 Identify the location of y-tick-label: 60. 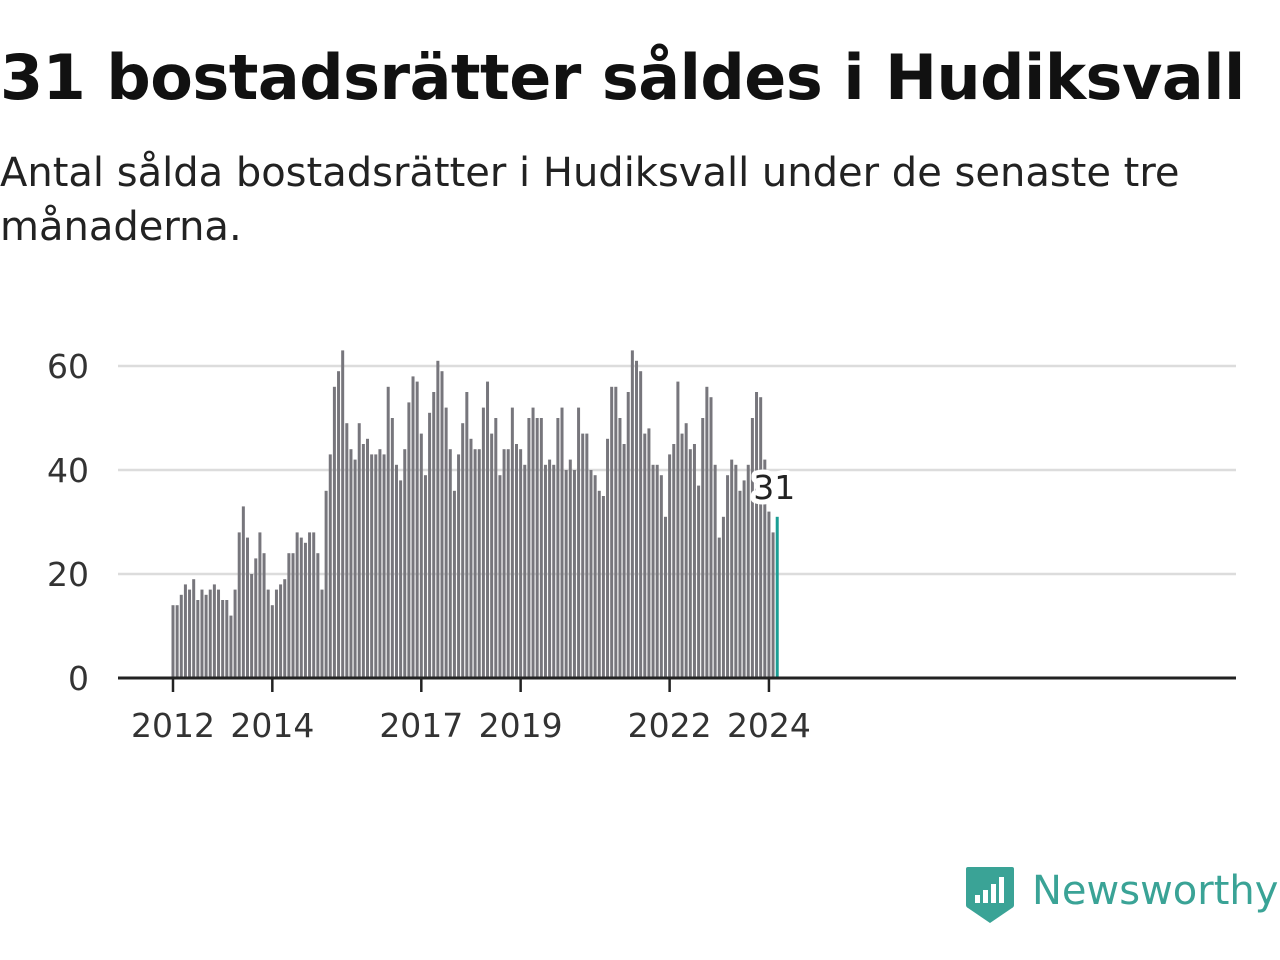
(68, 366).